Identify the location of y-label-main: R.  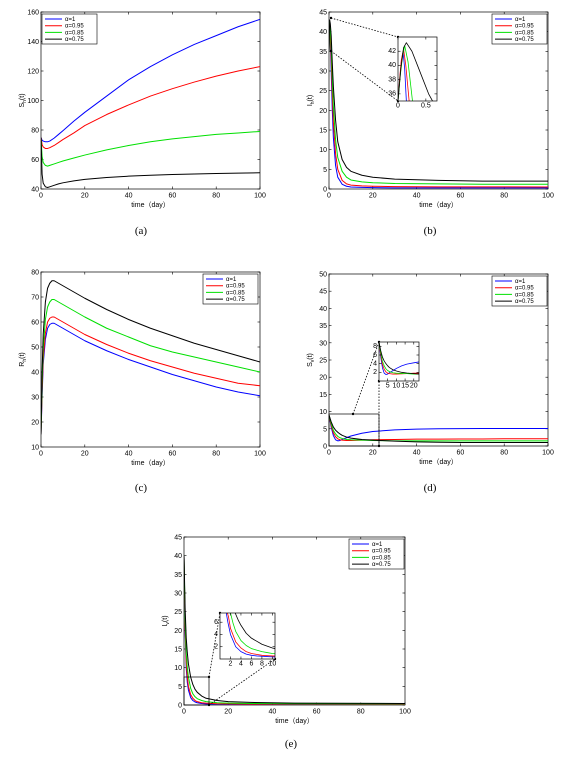
(22, 364).